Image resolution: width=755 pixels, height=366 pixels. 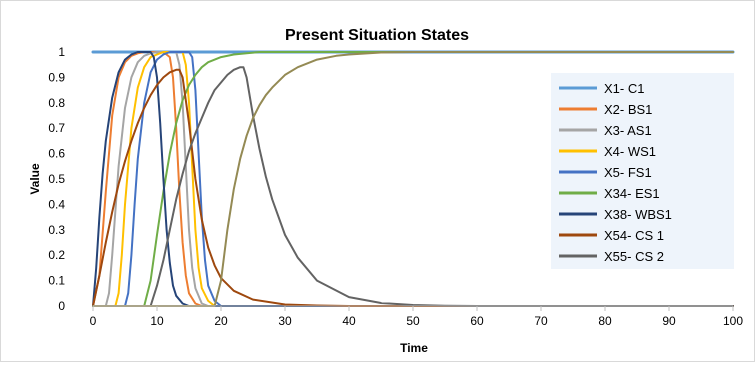 I want to click on y-tick-label: 0.9, so click(x=56, y=77).